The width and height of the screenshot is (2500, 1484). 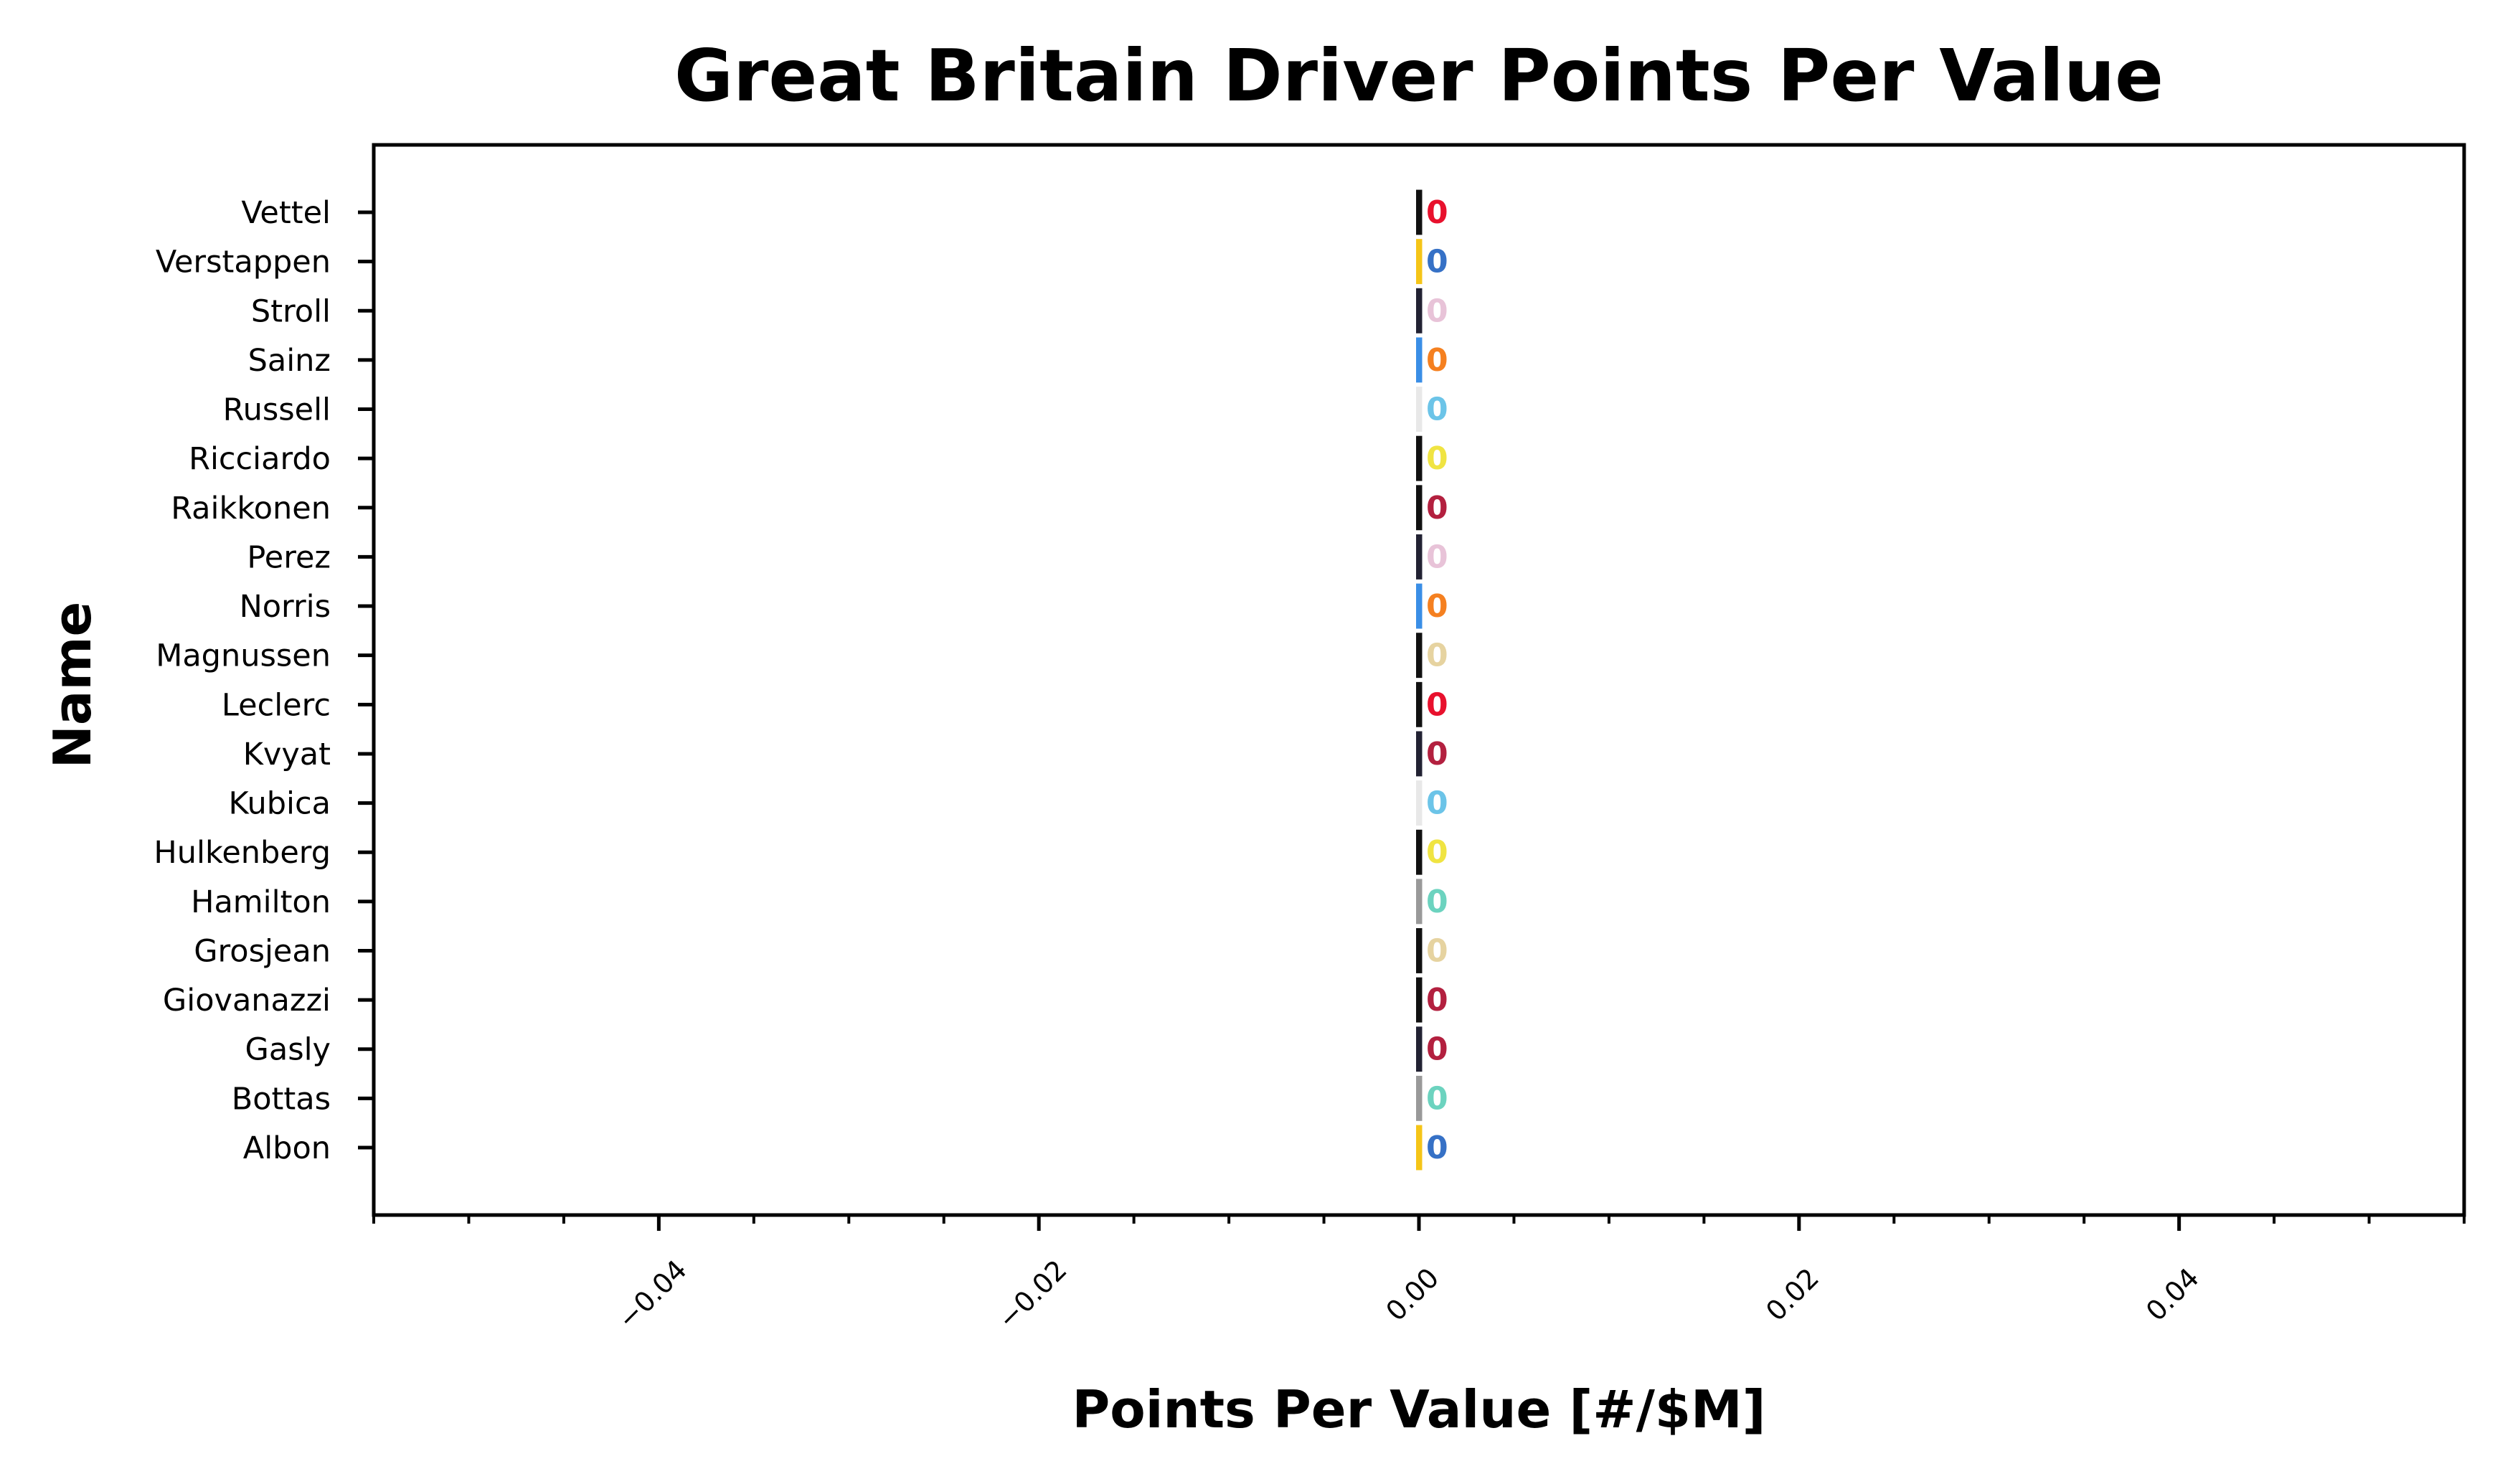 I want to click on y-tick-label: Perez, so click(x=289, y=557).